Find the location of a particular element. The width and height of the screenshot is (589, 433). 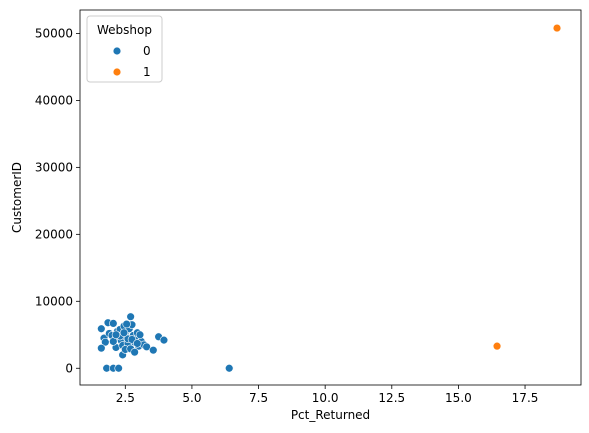

legend-label-0: 0 is located at coordinates (147, 51).